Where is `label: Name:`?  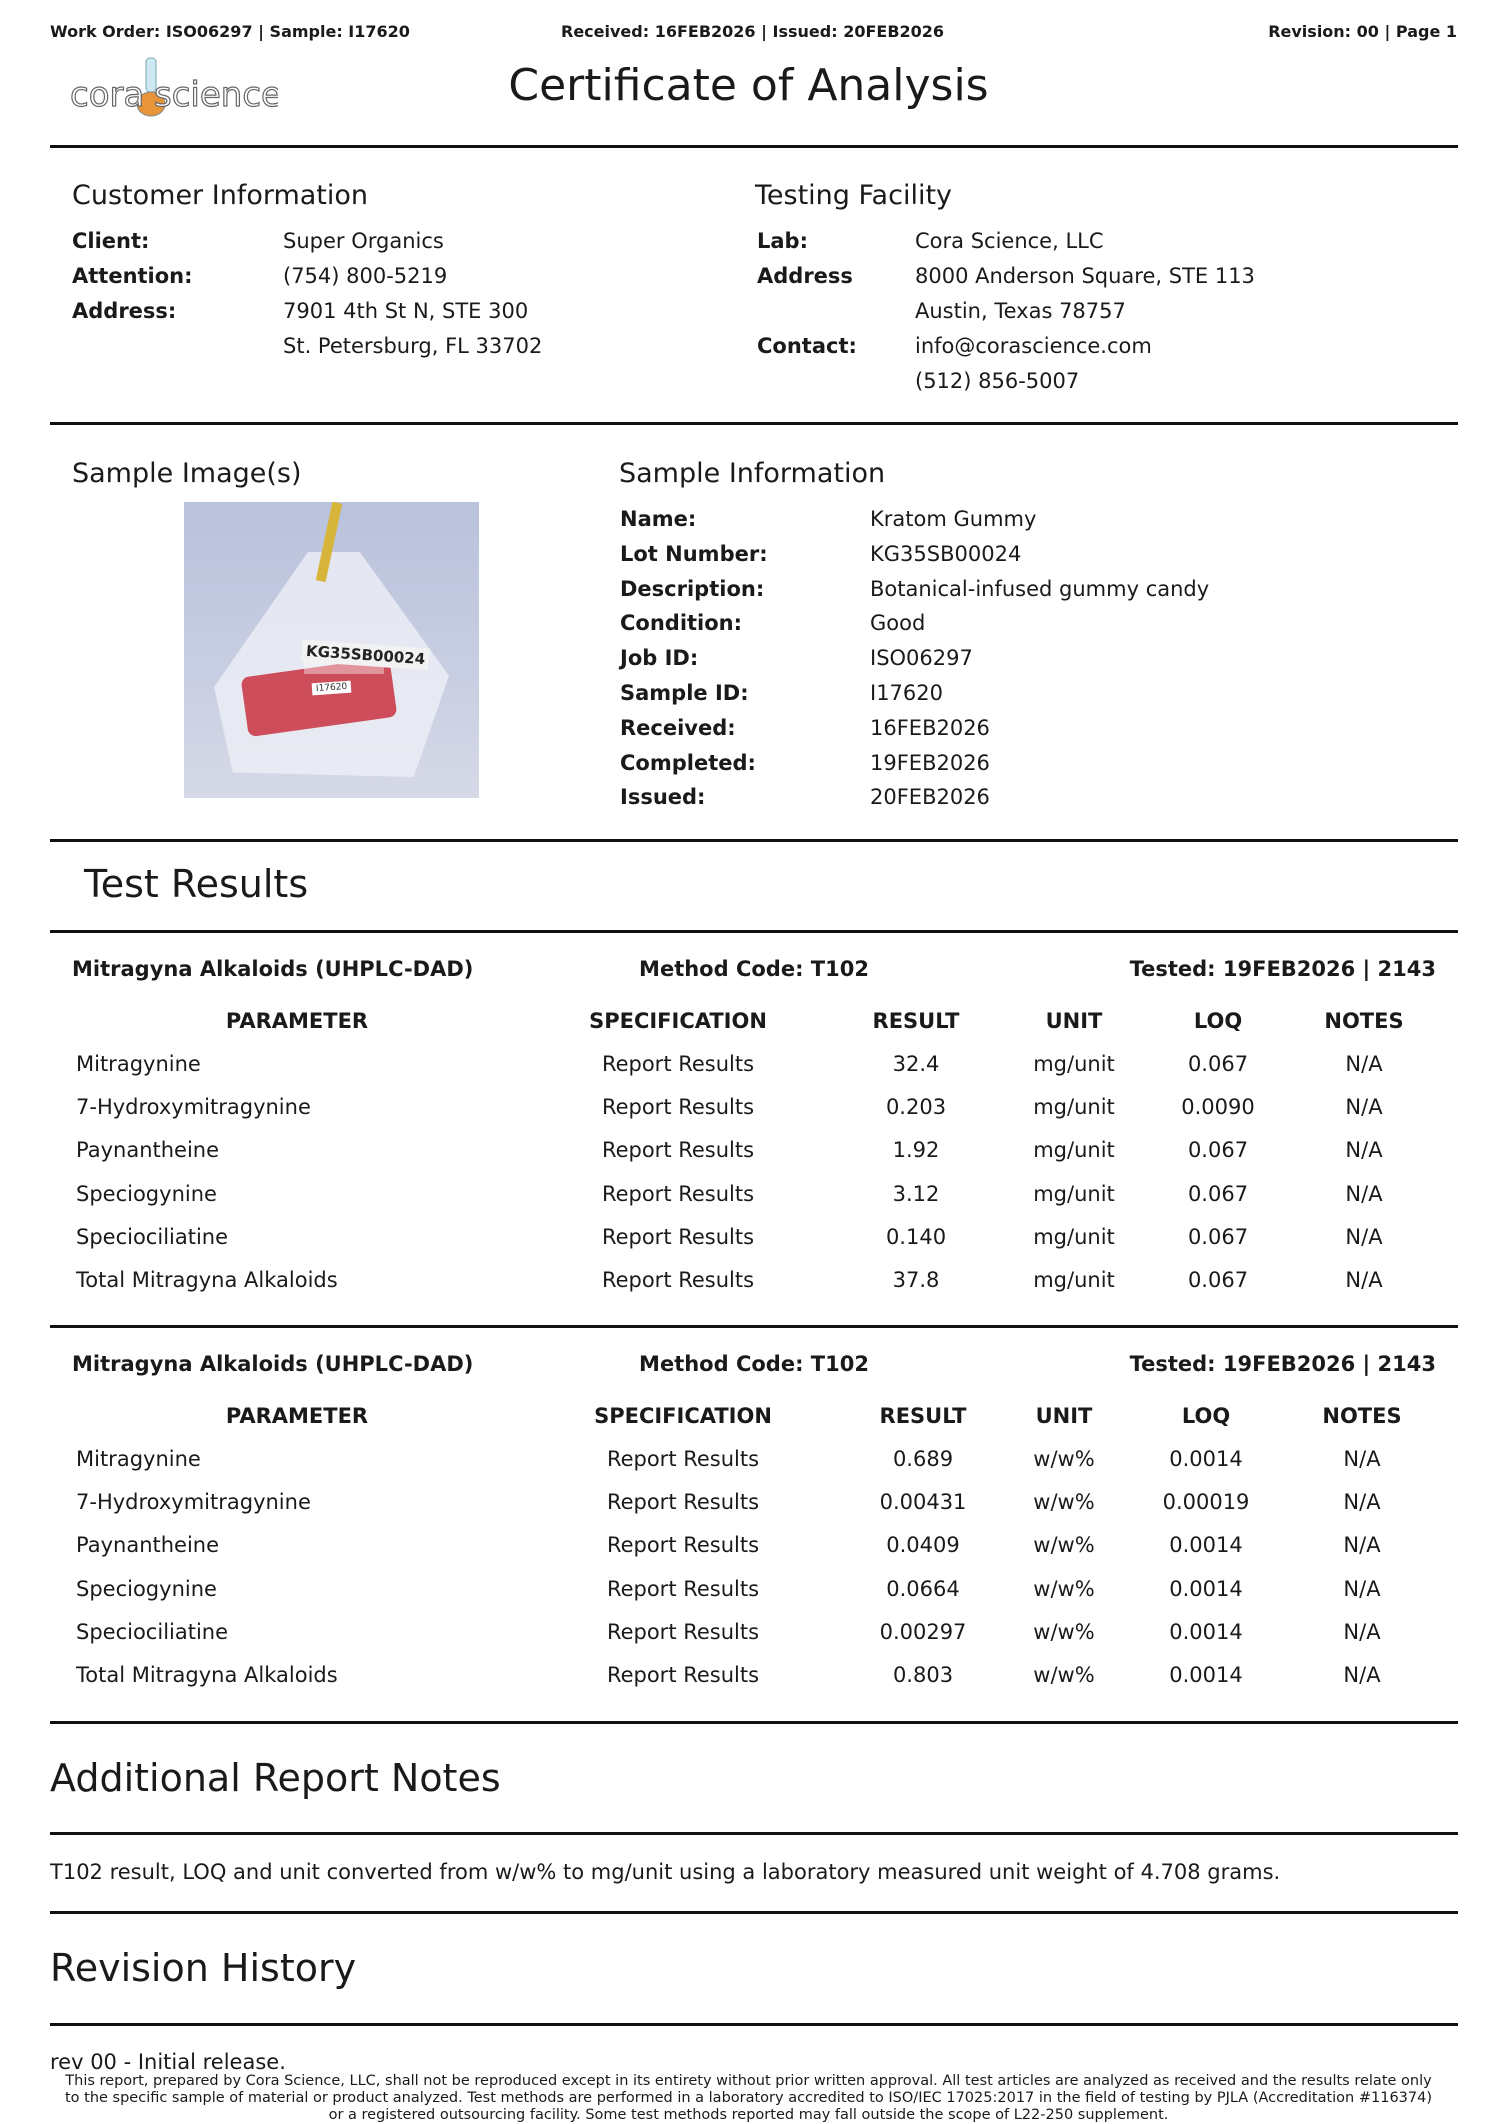
label: Name: is located at coordinates (658, 519).